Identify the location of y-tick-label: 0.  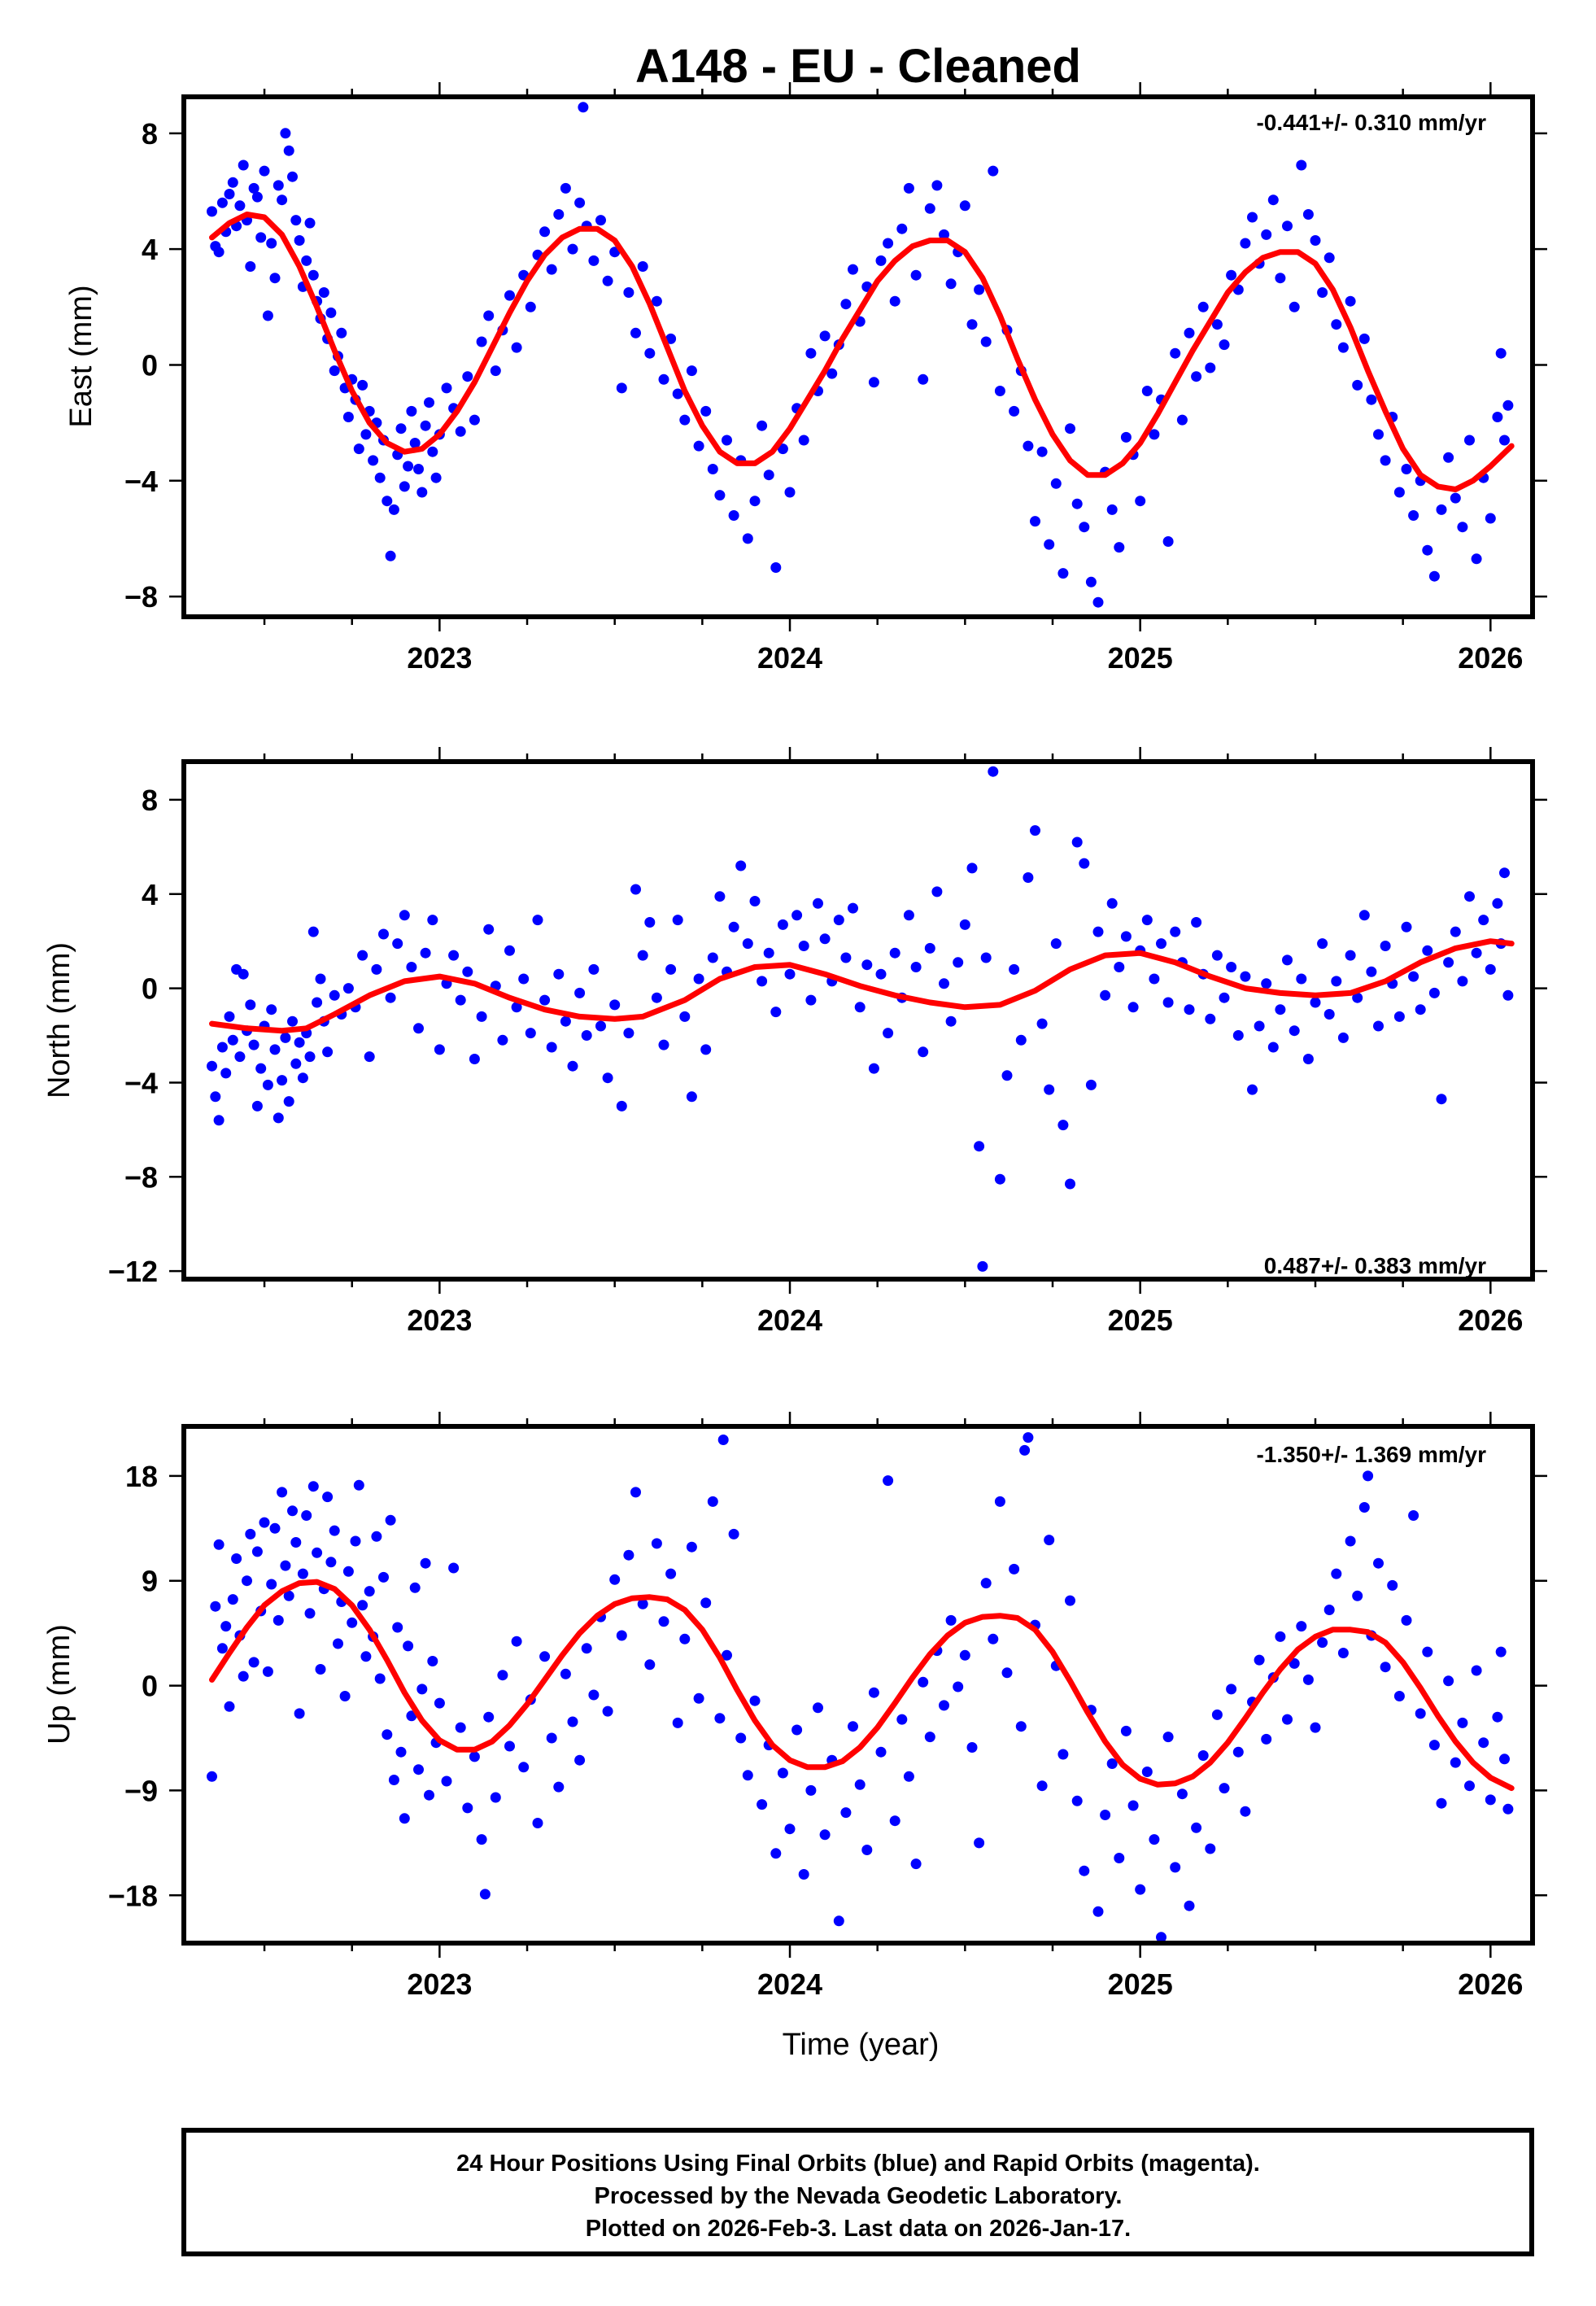
(150, 365).